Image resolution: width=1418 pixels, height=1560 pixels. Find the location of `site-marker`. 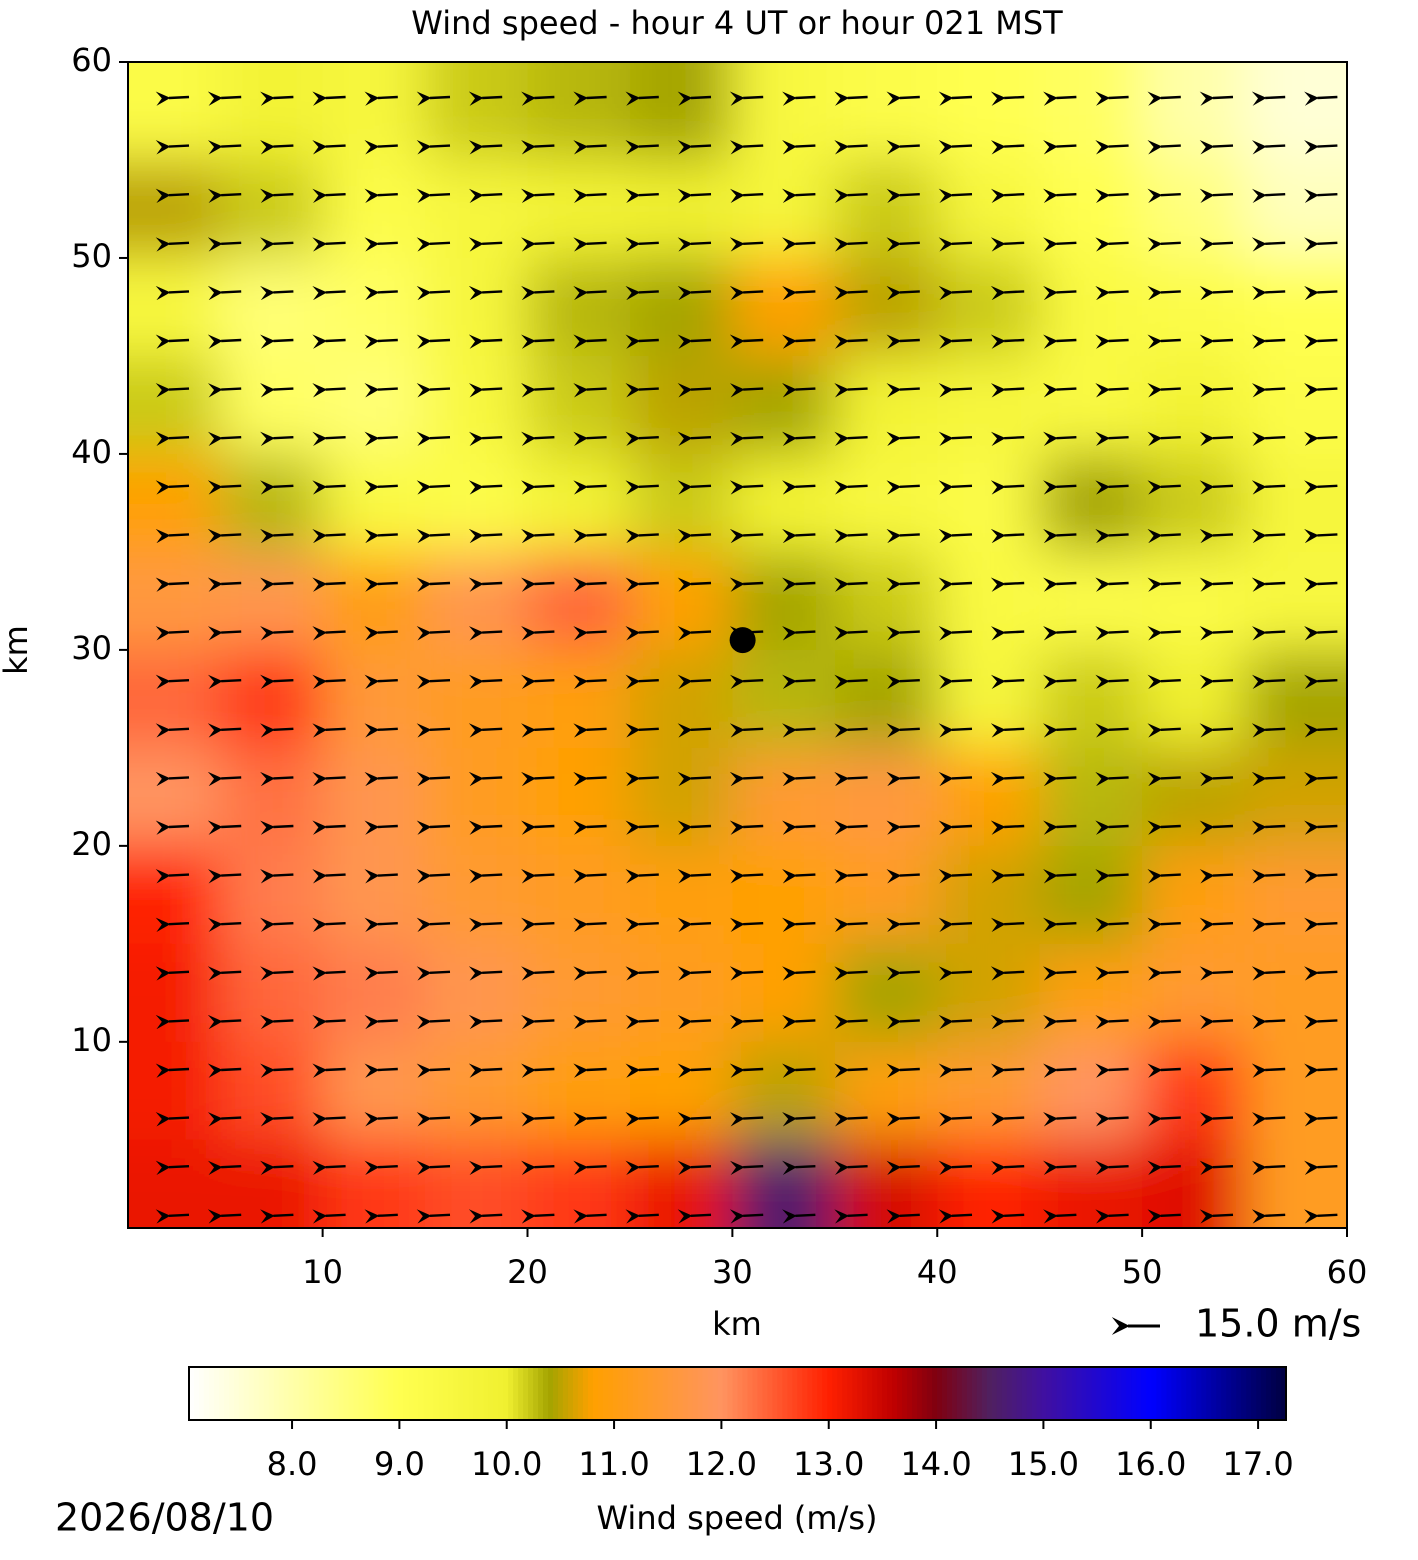

site-marker is located at coordinates (742, 640).